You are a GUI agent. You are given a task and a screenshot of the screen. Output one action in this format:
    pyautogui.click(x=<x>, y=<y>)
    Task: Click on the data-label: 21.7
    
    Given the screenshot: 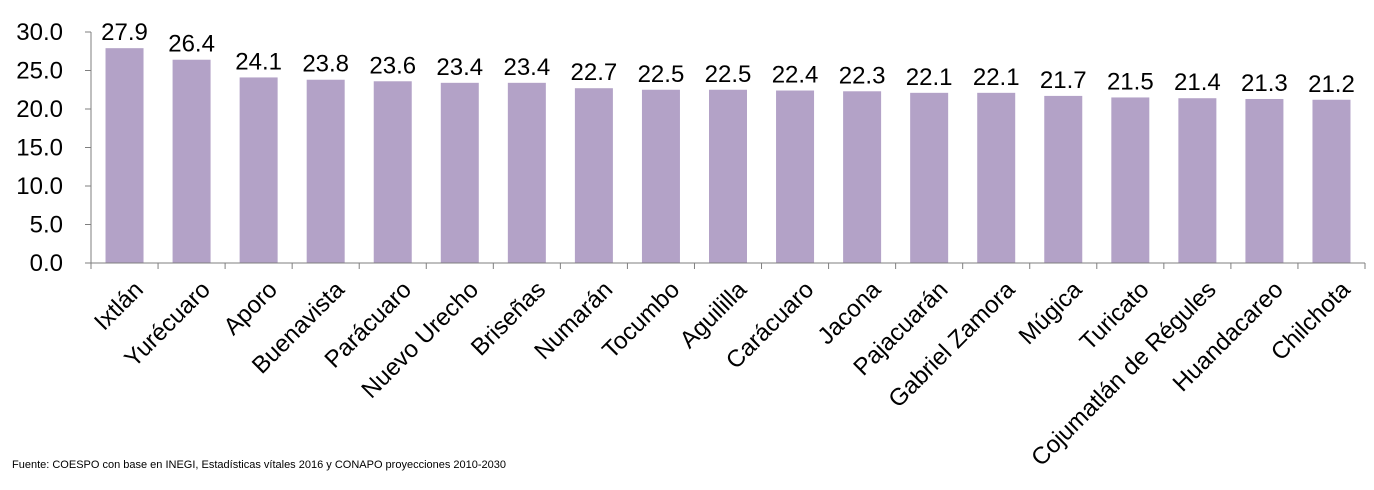 What is the action you would take?
    pyautogui.click(x=1063, y=80)
    